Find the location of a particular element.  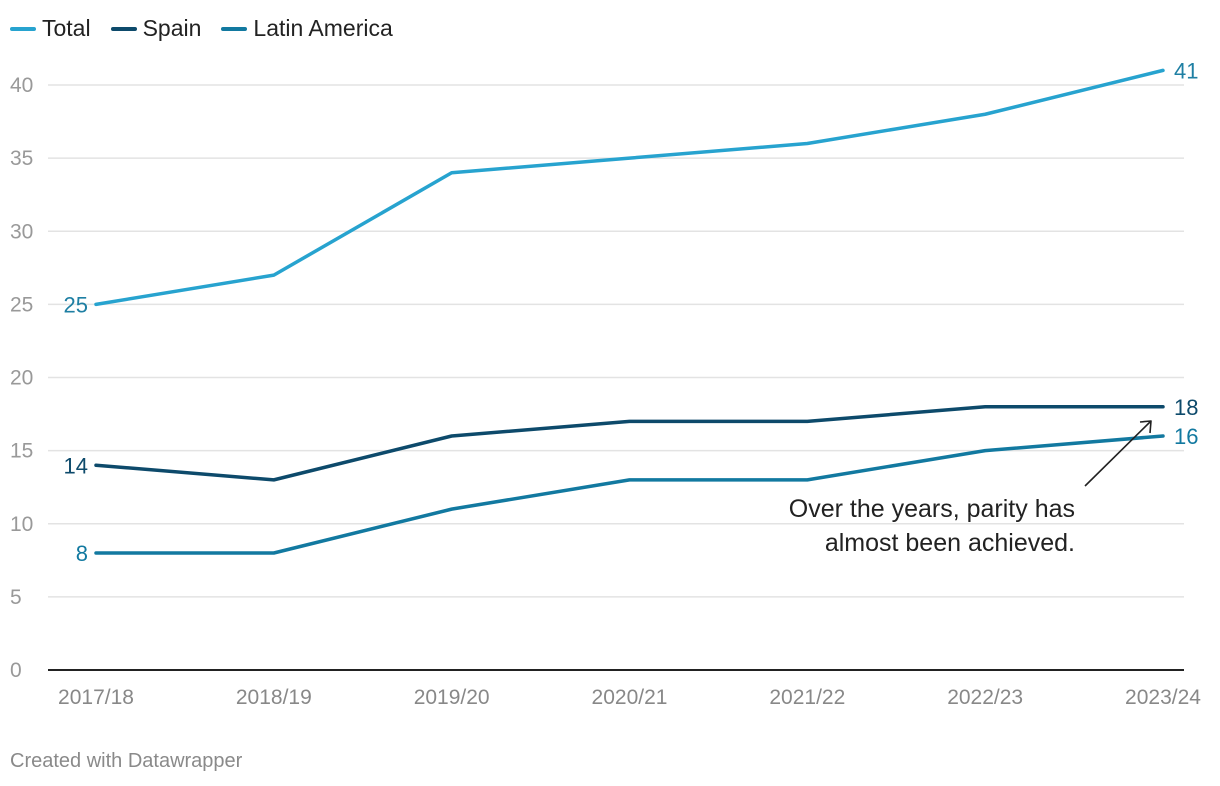

x-tick-label-2022-23: 2022/23 is located at coordinates (985, 697).